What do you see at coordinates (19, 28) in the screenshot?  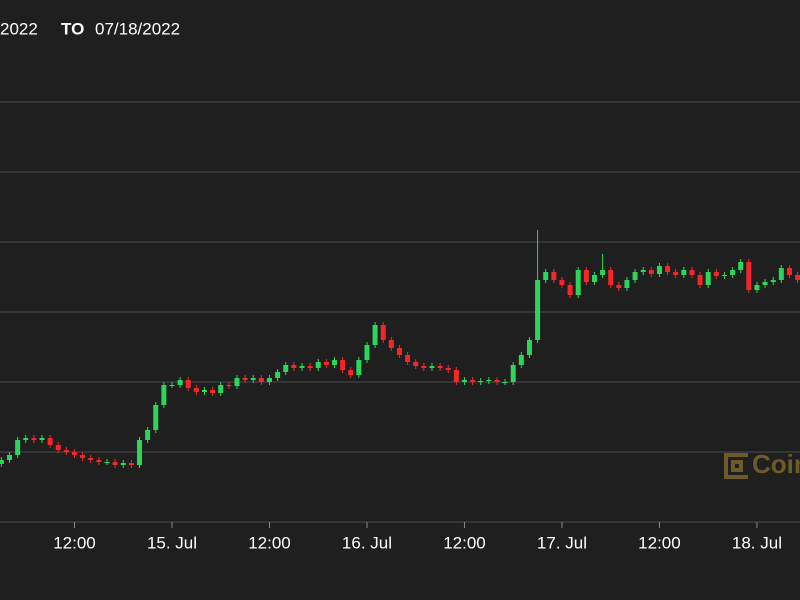 I see `date-from: 2022` at bounding box center [19, 28].